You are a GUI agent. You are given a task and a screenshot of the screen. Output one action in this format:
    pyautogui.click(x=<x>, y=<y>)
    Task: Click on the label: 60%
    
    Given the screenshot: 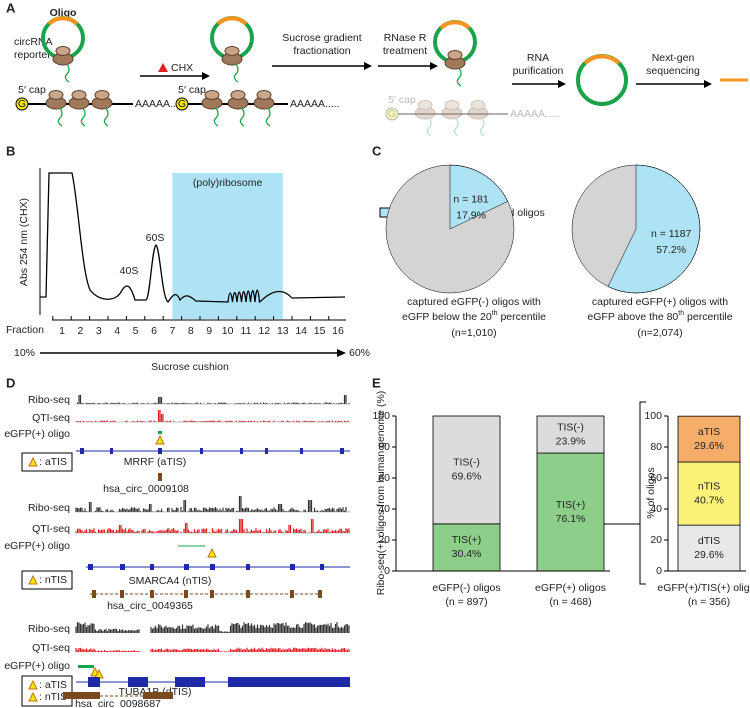 What is the action you would take?
    pyautogui.click(x=359, y=353)
    